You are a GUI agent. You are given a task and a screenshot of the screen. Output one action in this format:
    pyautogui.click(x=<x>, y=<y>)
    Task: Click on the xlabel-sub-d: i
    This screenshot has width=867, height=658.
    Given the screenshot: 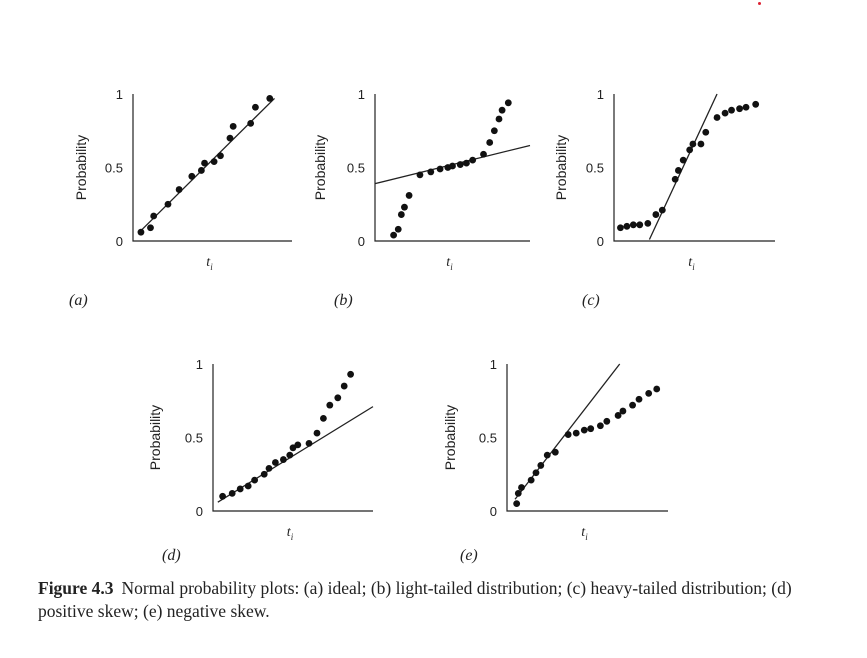 What is the action you would take?
    pyautogui.click(x=292, y=537)
    